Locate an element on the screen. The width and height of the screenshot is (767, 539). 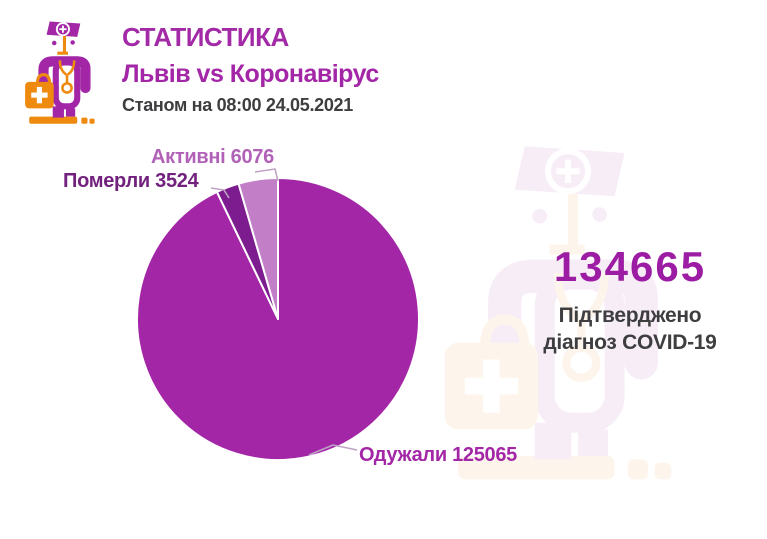
pie-label-pomerly: Померли 3524 is located at coordinates (131, 181).